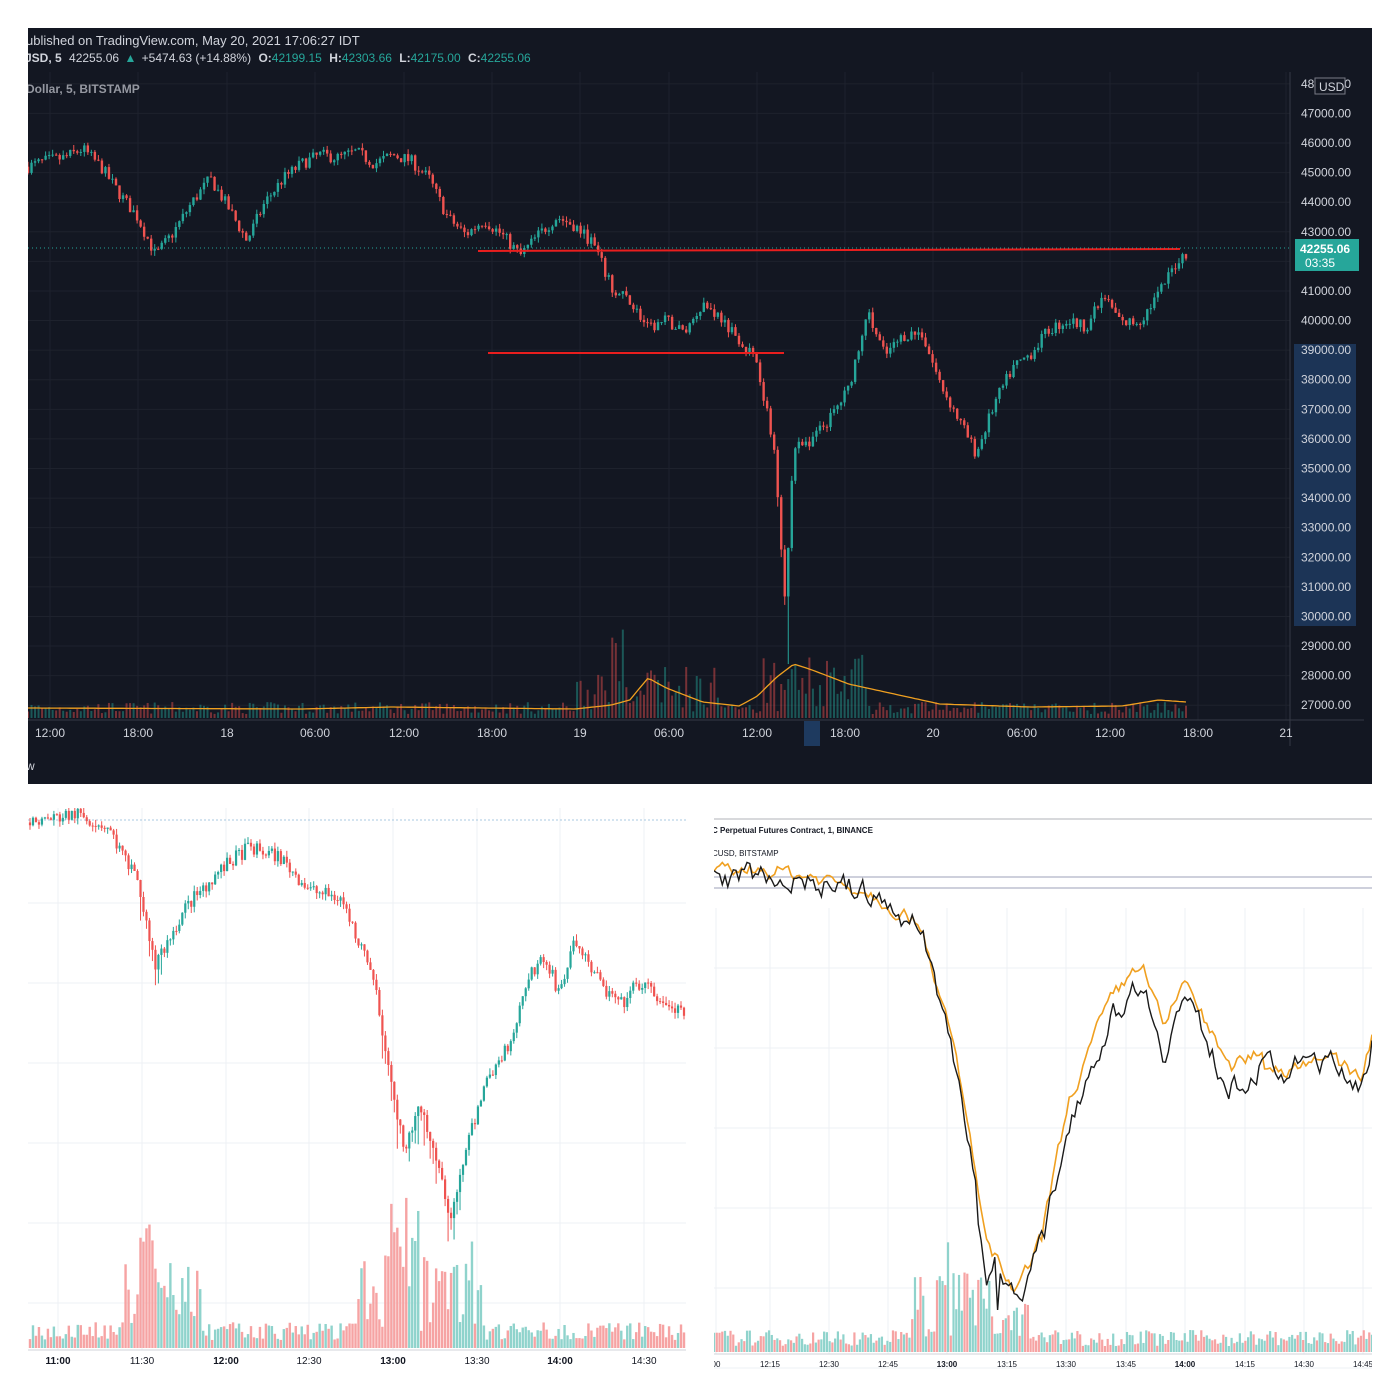 The height and width of the screenshot is (1400, 1400). Describe the element at coordinates (1043, 1077) in the screenshot. I see `series-line-orange` at that location.